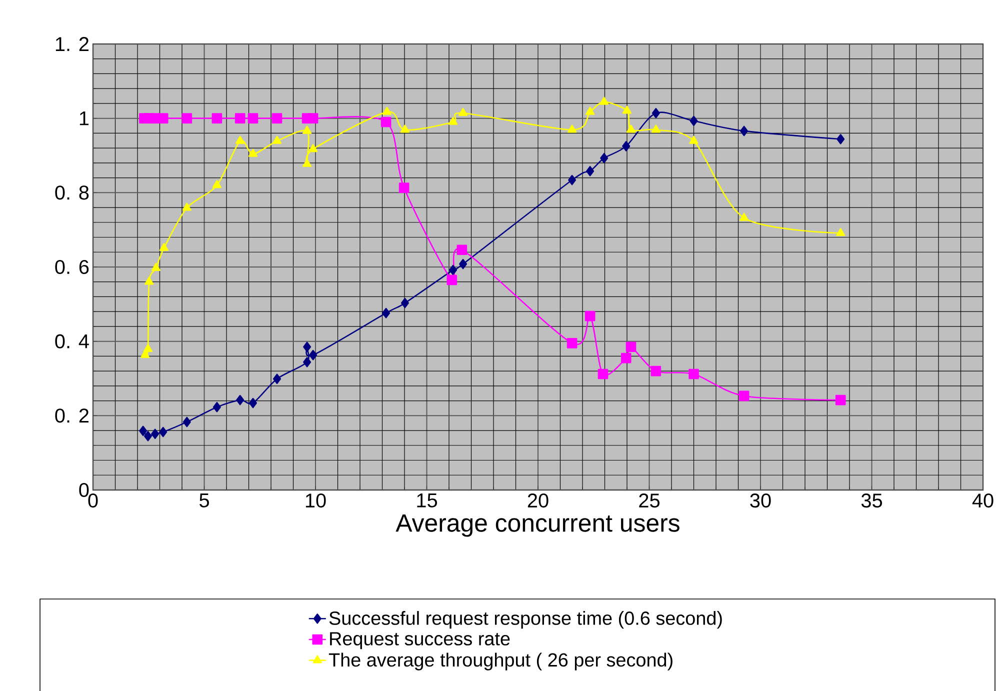 This screenshot has height=691, width=1000. I want to click on x-axis-title: Average concurrent users, so click(538, 525).